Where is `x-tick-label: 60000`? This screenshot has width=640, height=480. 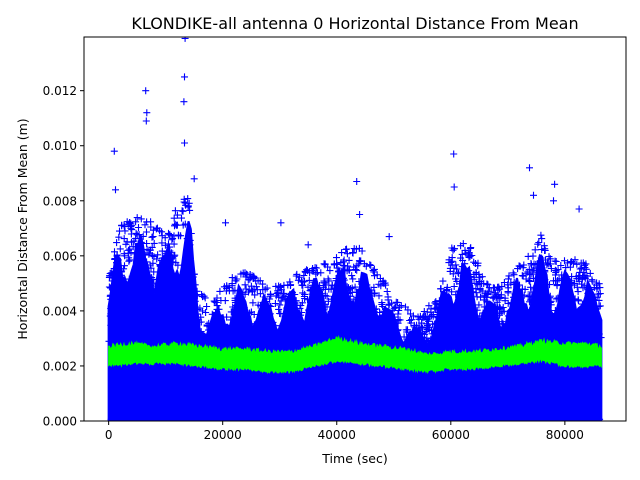 x-tick-label: 60000 is located at coordinates (451, 435).